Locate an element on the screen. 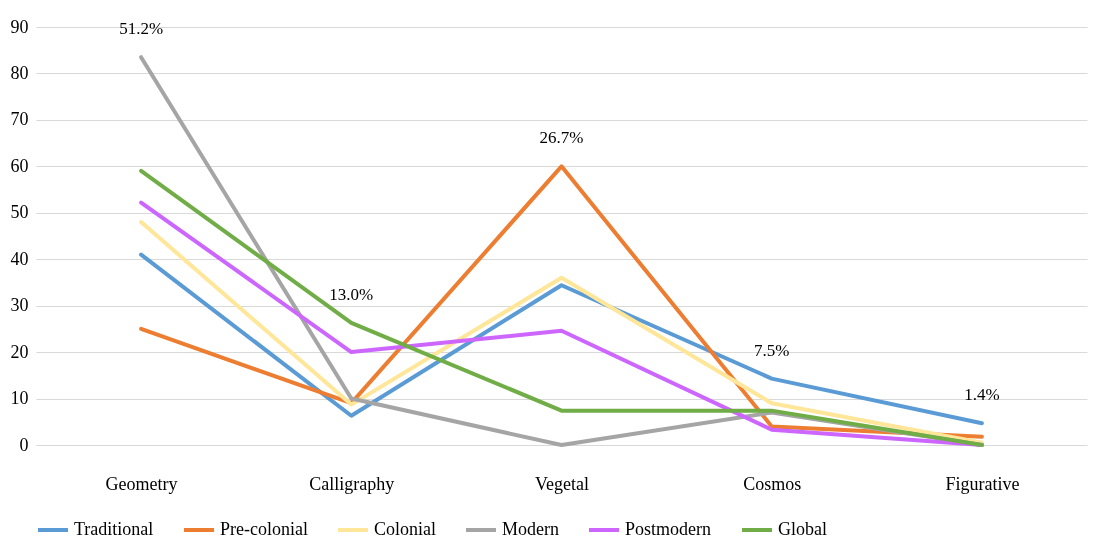 The width and height of the screenshot is (1107, 547). x-tick-label: Geometry is located at coordinates (141, 483).